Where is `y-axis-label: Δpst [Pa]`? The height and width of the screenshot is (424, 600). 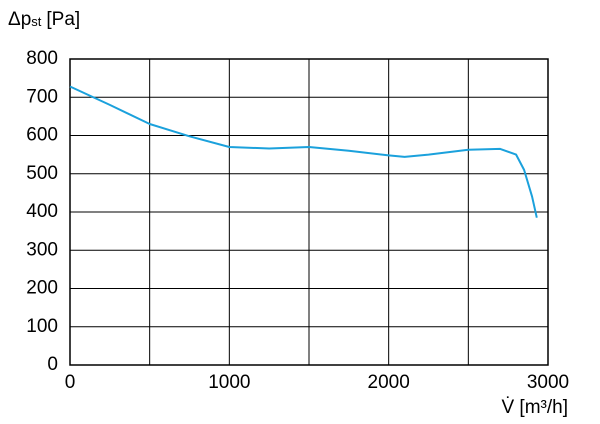
y-axis-label: Δpst [Pa] is located at coordinates (44, 19).